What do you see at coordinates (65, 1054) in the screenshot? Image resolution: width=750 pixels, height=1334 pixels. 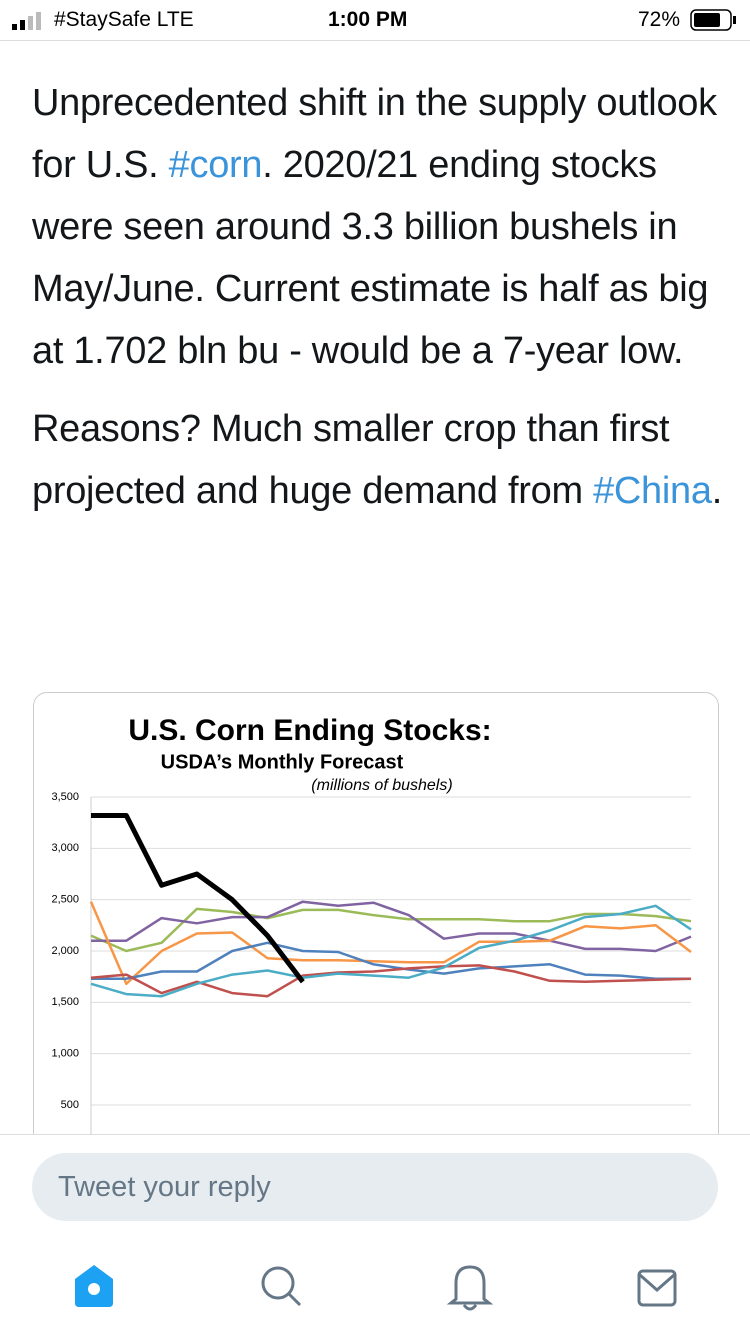 I see `y-tick-label: 1,000` at bounding box center [65, 1054].